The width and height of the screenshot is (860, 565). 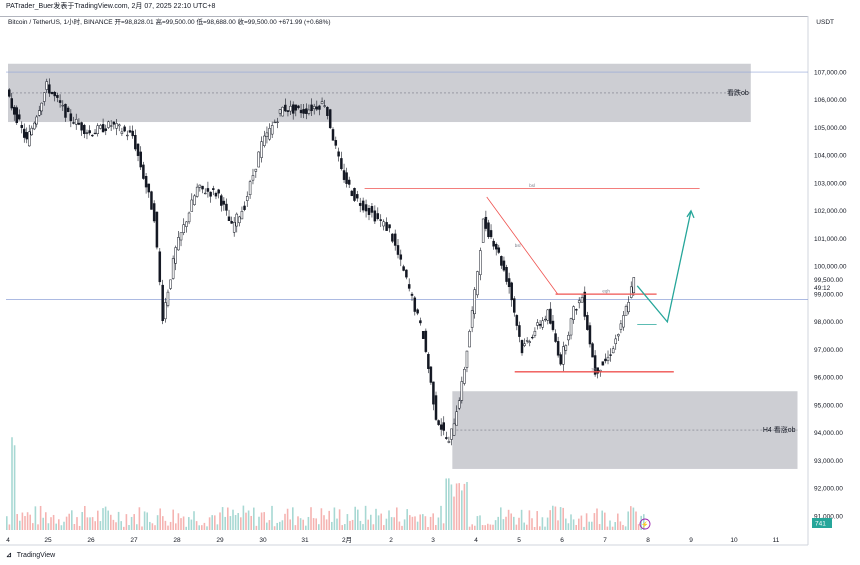 I want to click on price-tick-label: 104,000.00, so click(x=830, y=156).